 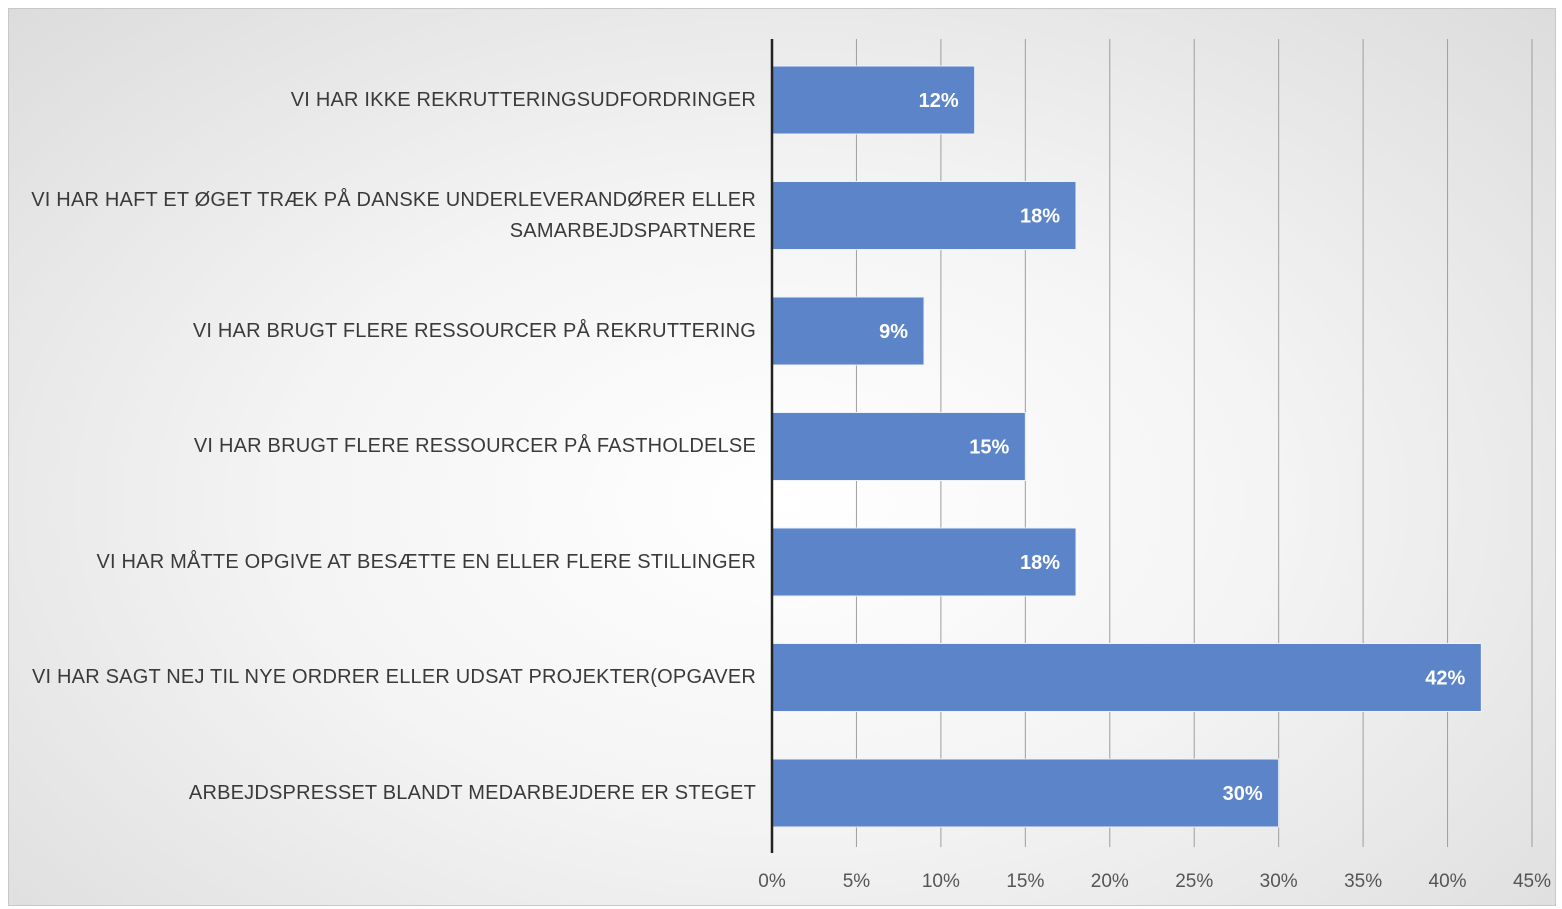 I want to click on x-tick-label: 5%, so click(x=856, y=881).